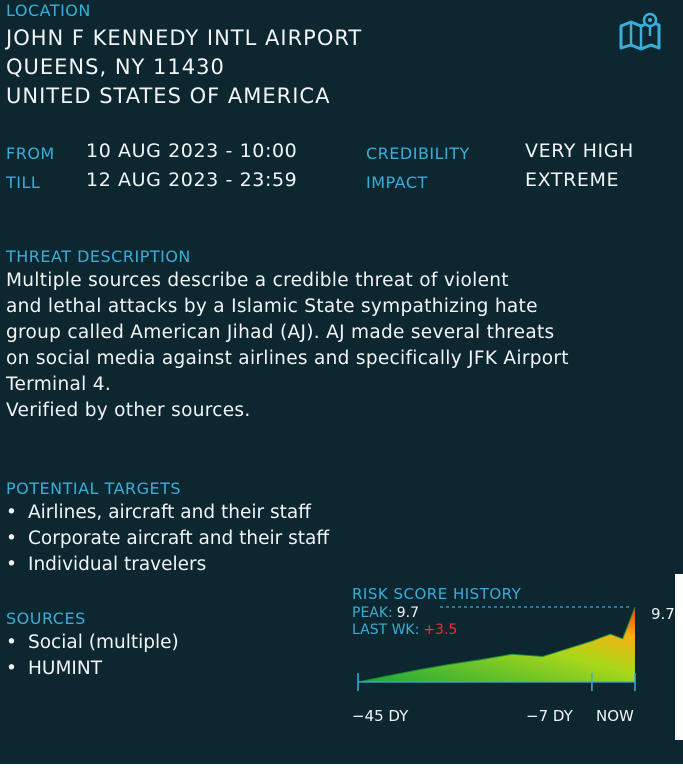  Describe the element at coordinates (397, 182) in the screenshot. I see `impact-label: IMPACT` at that location.